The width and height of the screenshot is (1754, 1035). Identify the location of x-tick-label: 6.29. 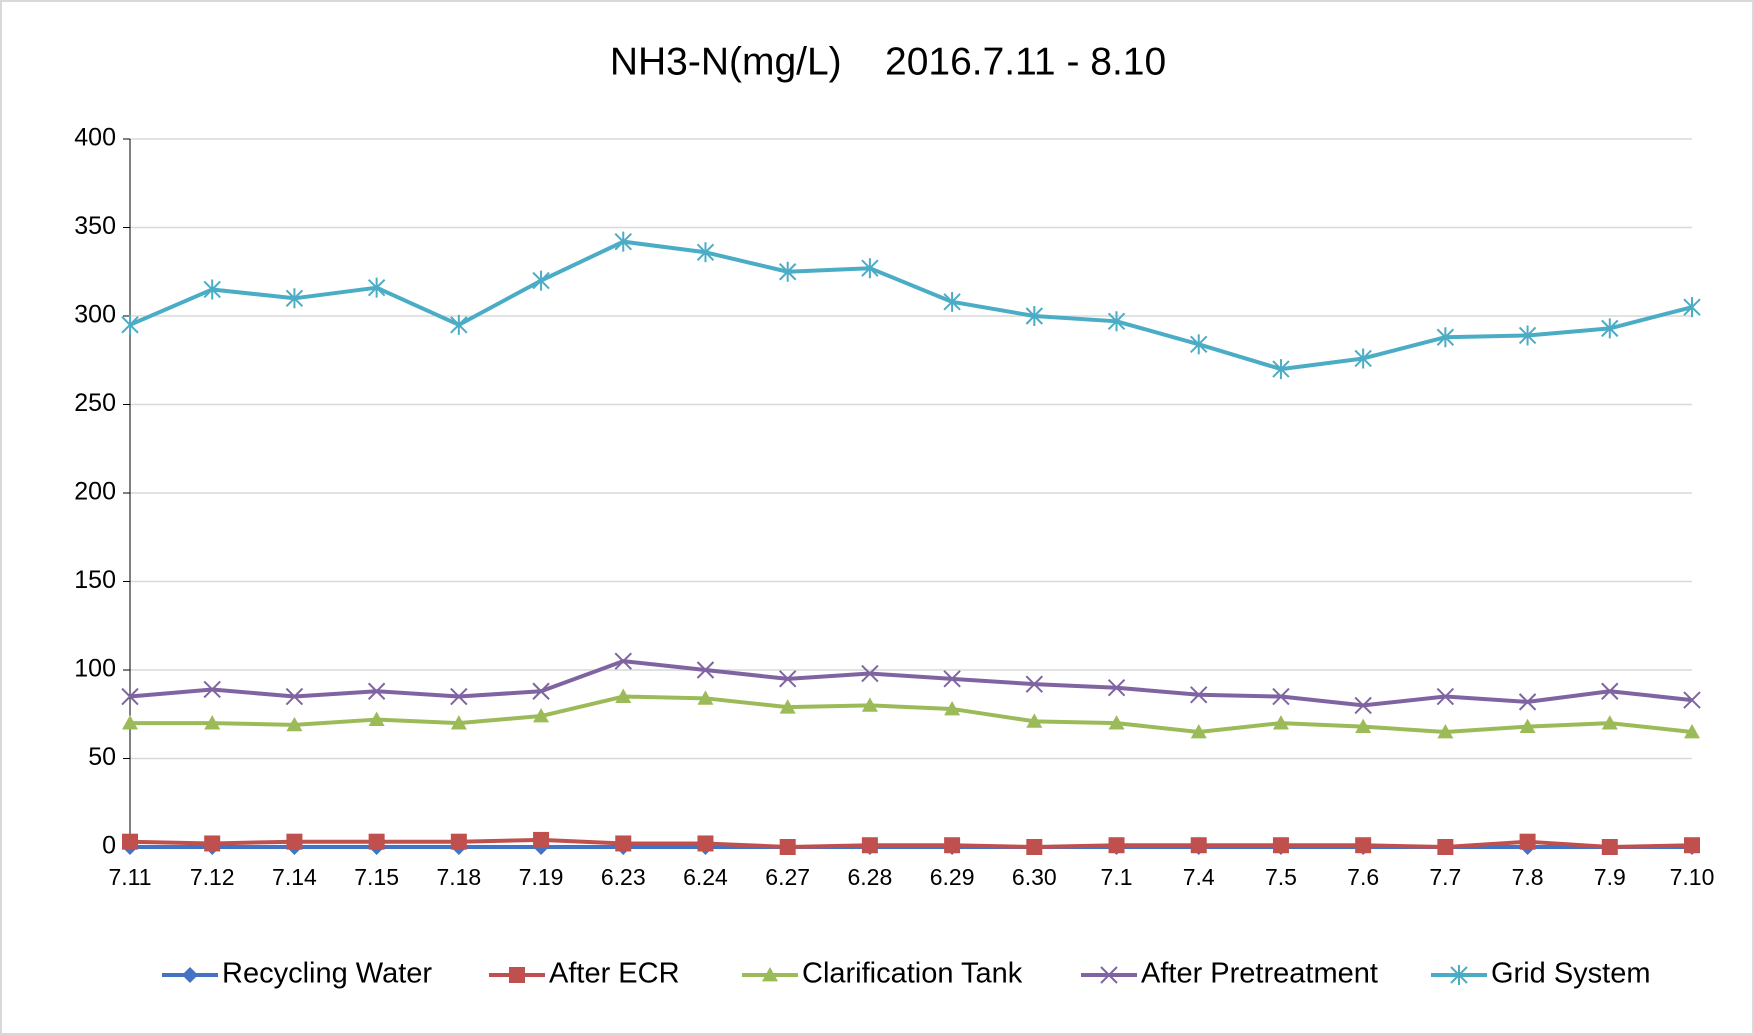
(952, 877).